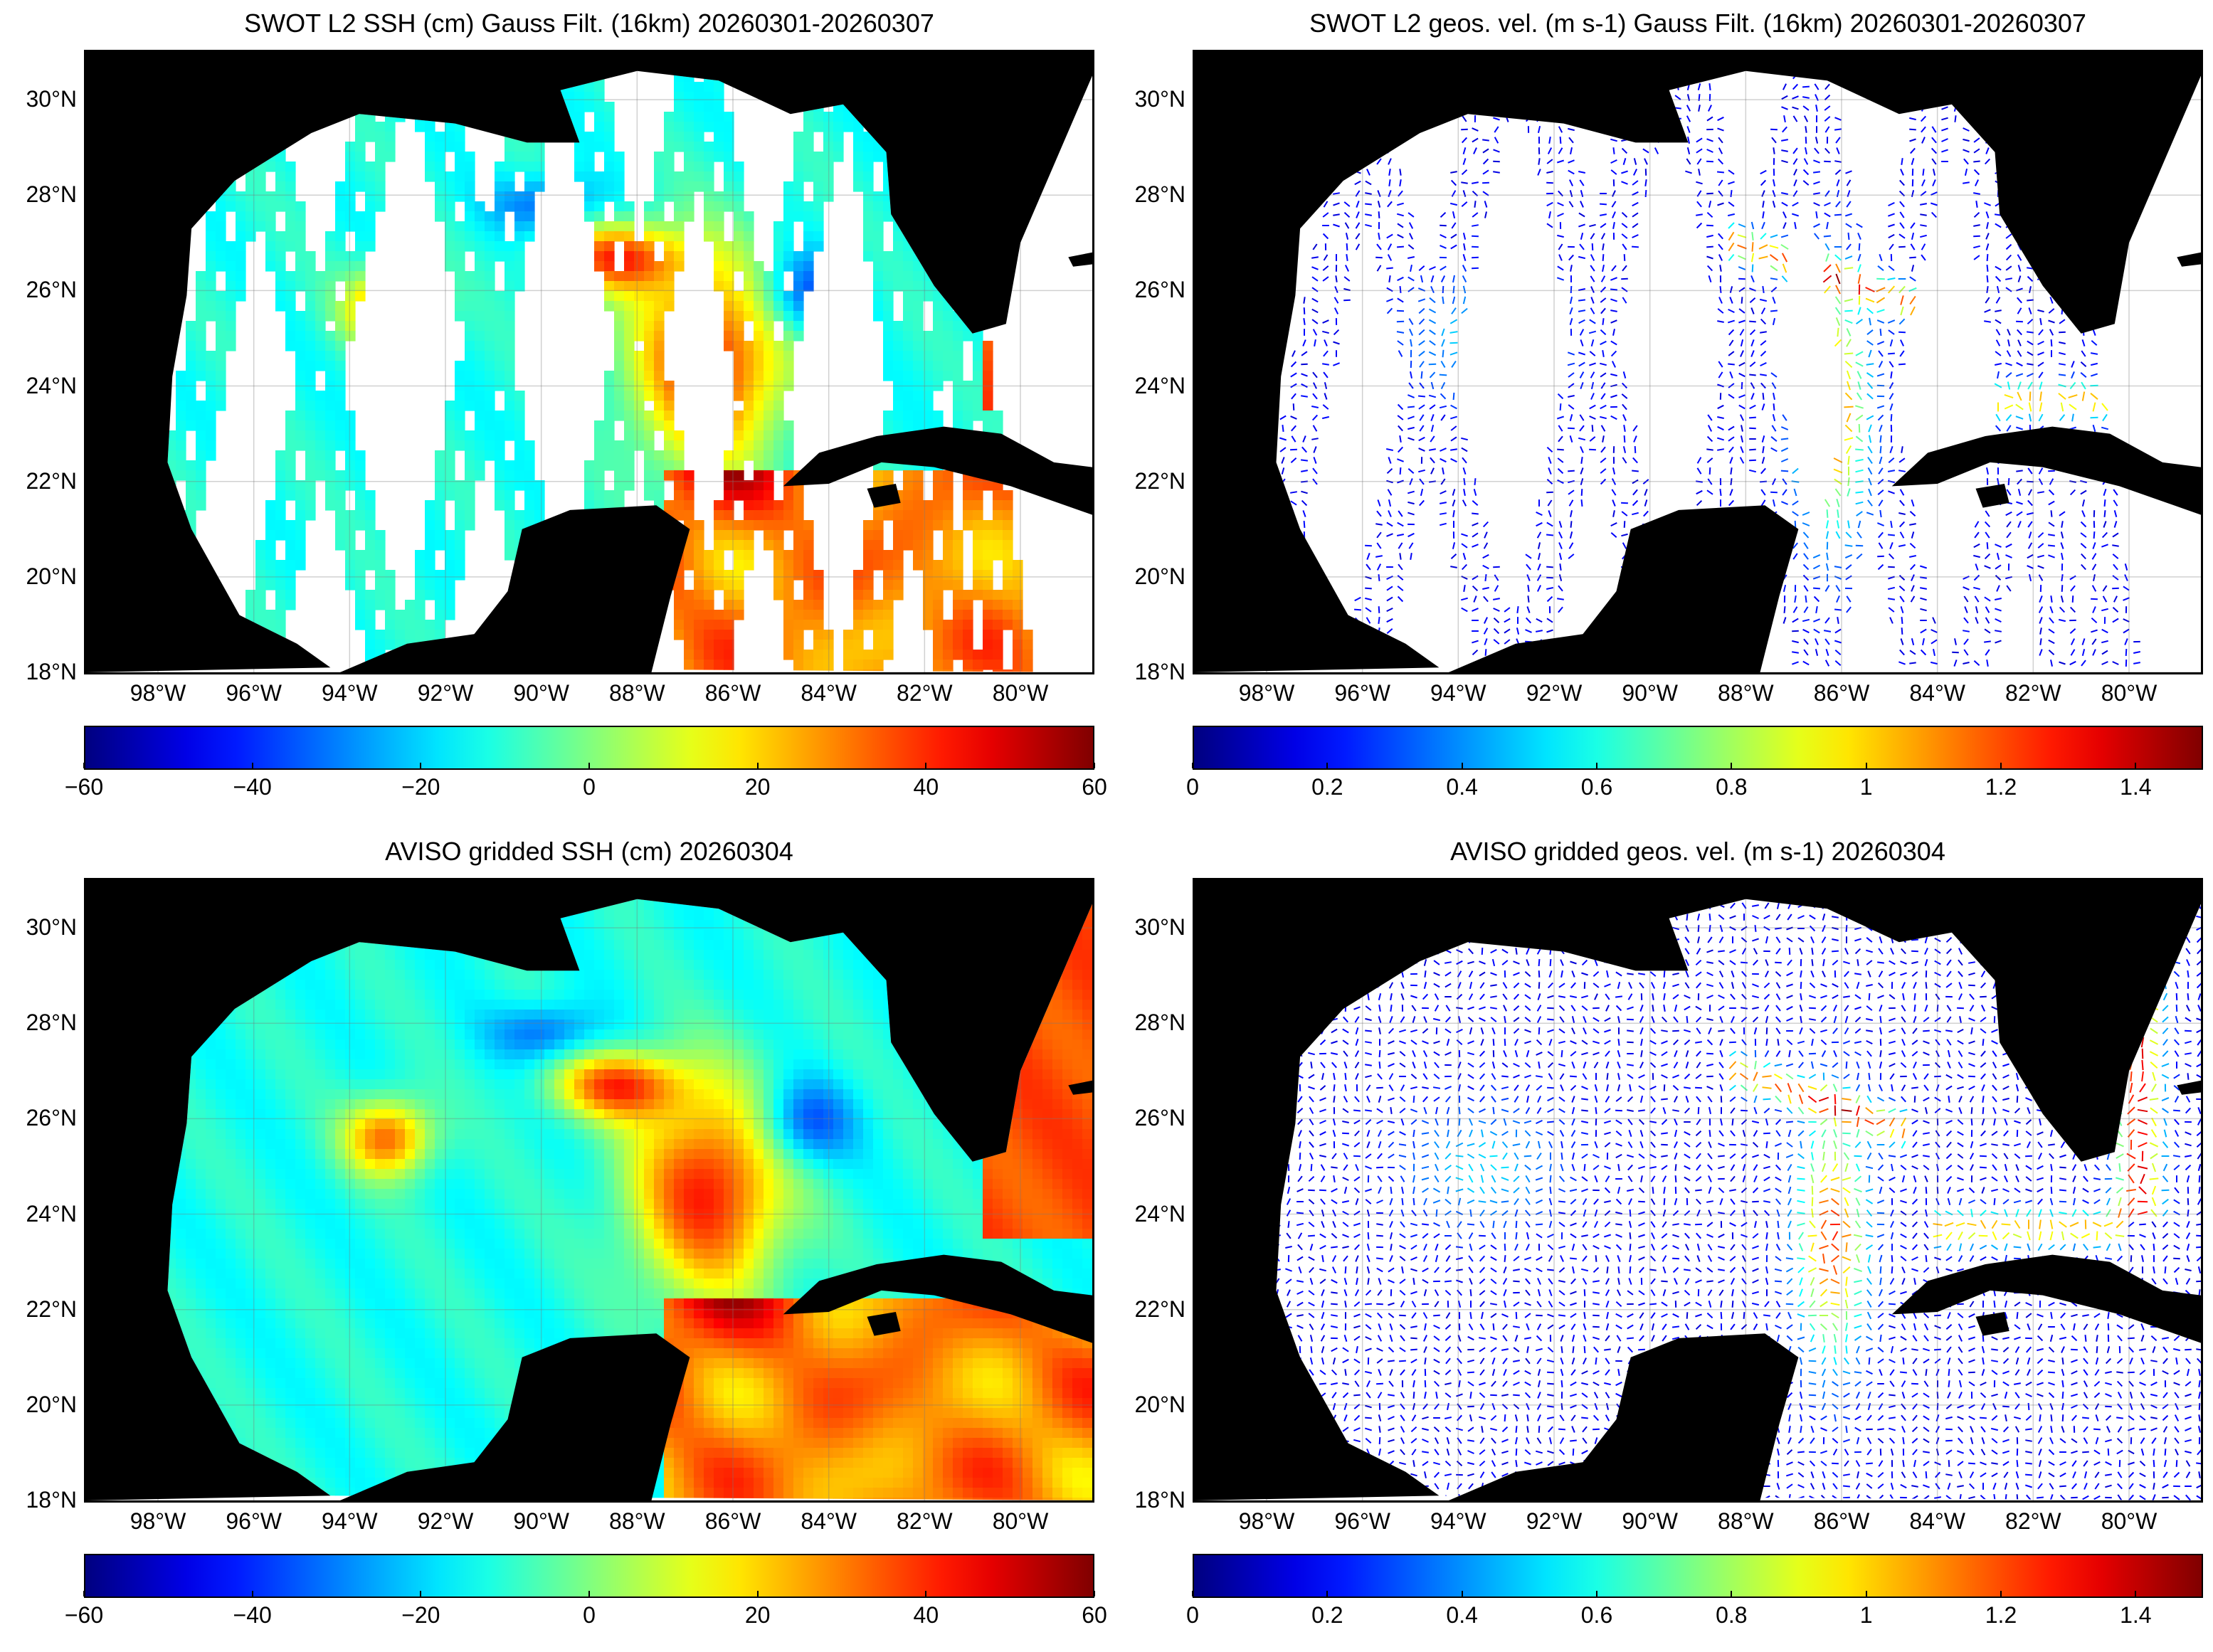  What do you see at coordinates (1698, 1576) in the screenshot?
I see `colorbar-aviso-vel` at bounding box center [1698, 1576].